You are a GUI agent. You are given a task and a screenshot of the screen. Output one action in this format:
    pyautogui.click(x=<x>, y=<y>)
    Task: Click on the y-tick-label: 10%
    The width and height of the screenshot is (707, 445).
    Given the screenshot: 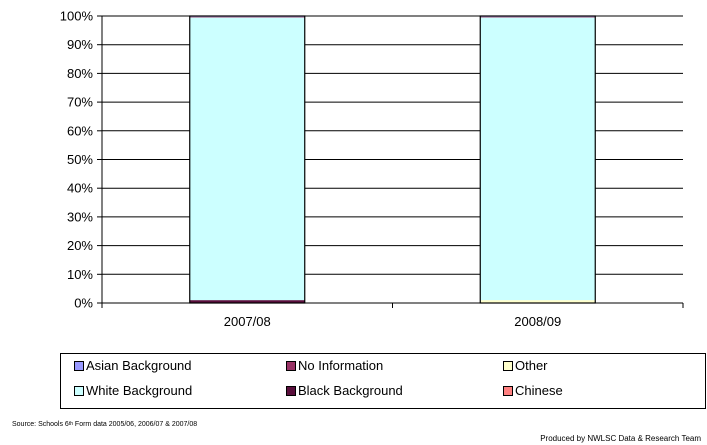 What is the action you would take?
    pyautogui.click(x=80, y=274)
    